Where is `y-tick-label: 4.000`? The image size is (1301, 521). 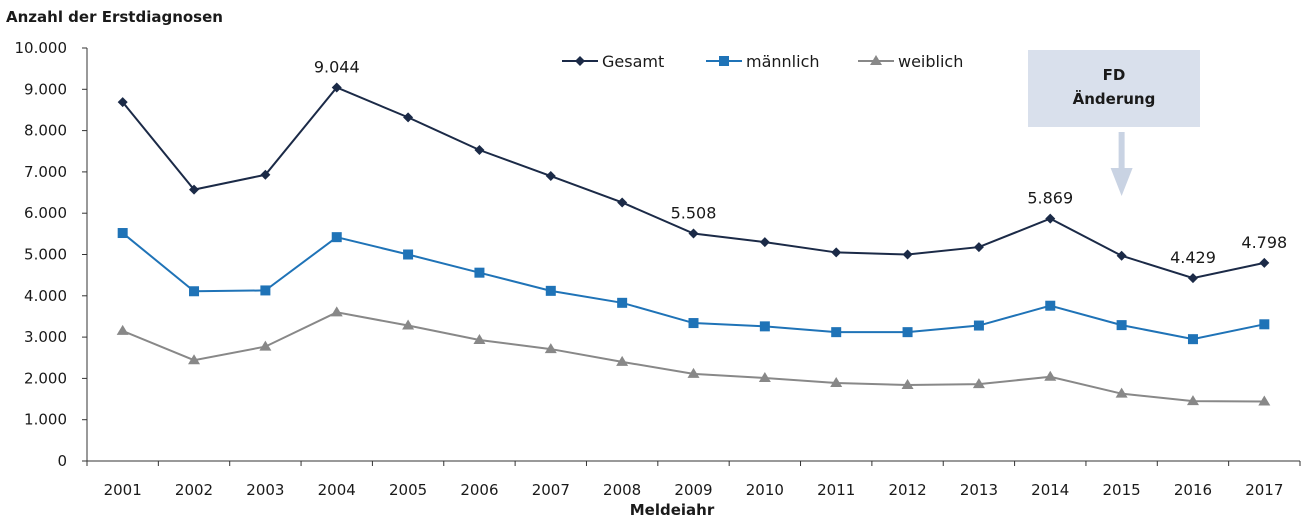 y-tick-label: 4.000 is located at coordinates (45, 296).